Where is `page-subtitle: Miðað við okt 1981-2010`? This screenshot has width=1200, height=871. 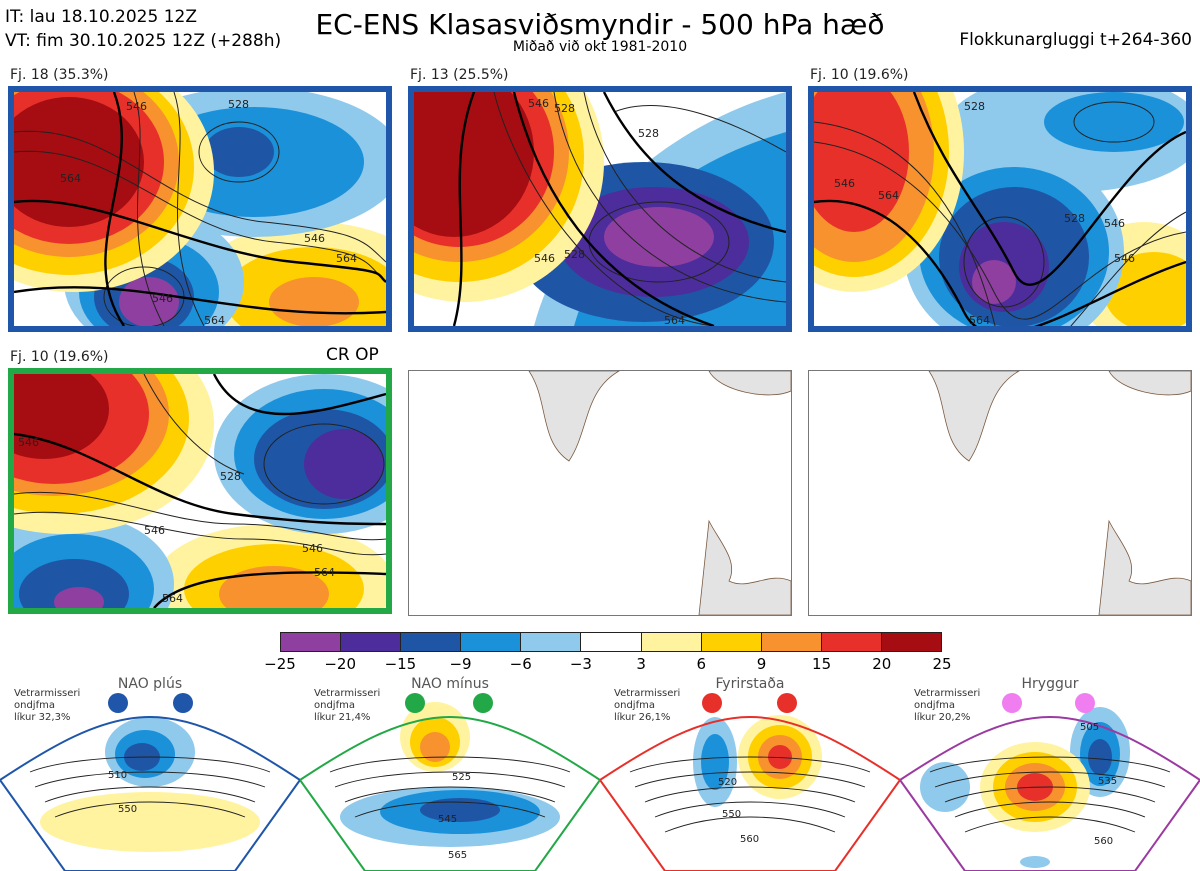 page-subtitle: Miðað við okt 1981-2010 is located at coordinates (600, 47).